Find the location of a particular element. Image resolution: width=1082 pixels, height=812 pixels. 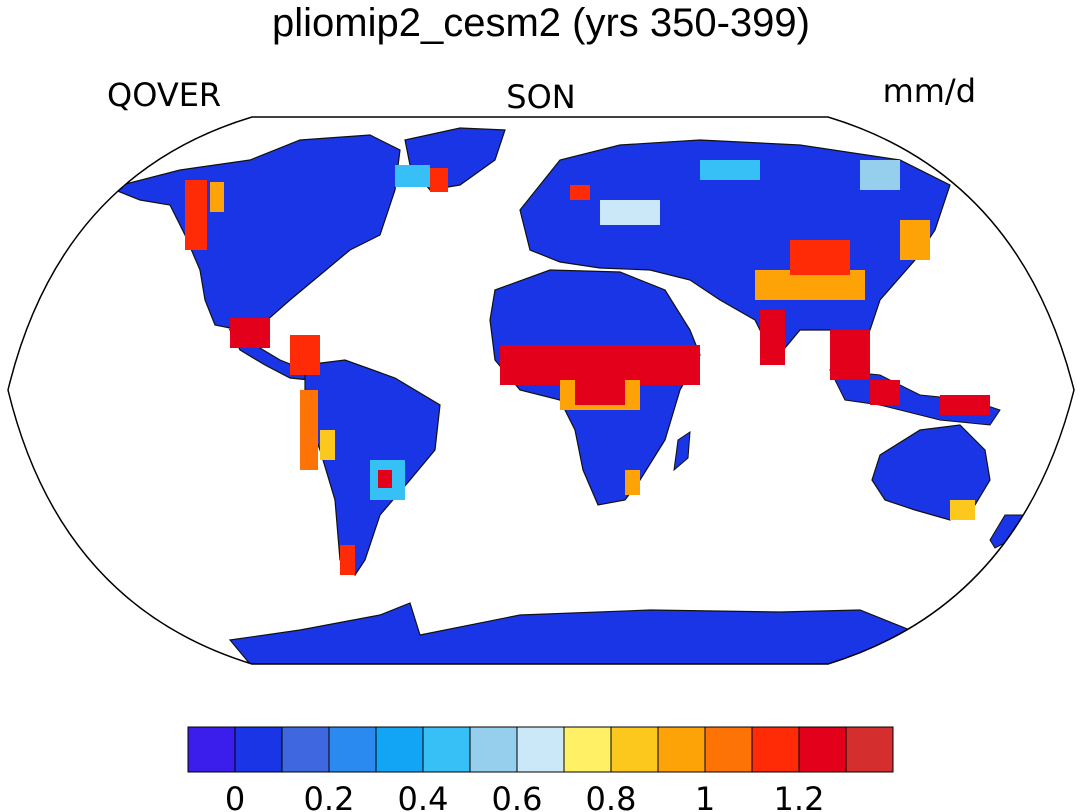

units-label: mm/d is located at coordinates (929, 91).